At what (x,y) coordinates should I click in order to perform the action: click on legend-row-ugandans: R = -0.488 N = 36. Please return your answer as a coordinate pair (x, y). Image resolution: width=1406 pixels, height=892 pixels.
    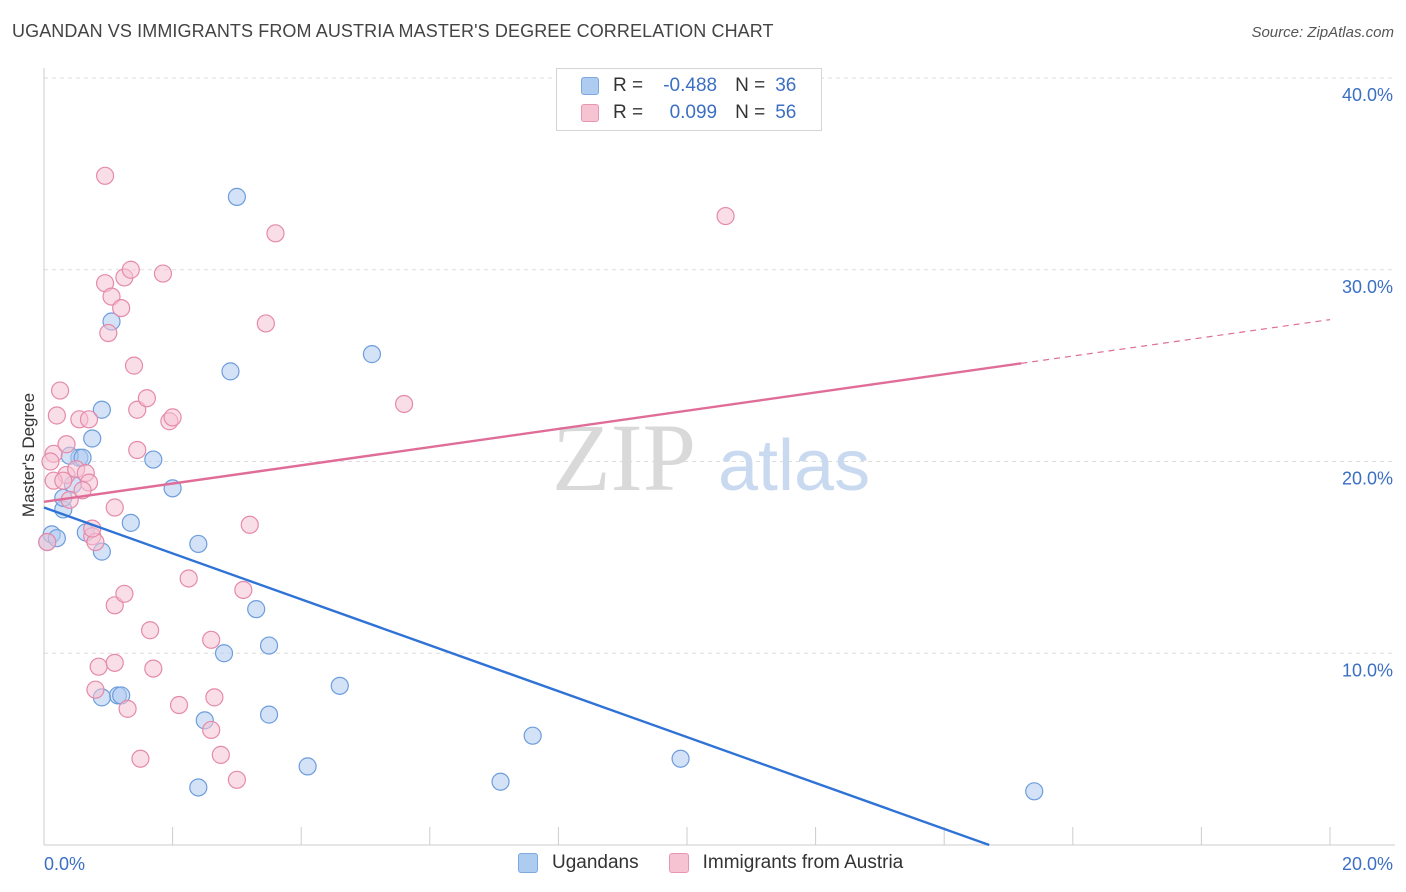
    Looking at the image, I should click on (688, 86).